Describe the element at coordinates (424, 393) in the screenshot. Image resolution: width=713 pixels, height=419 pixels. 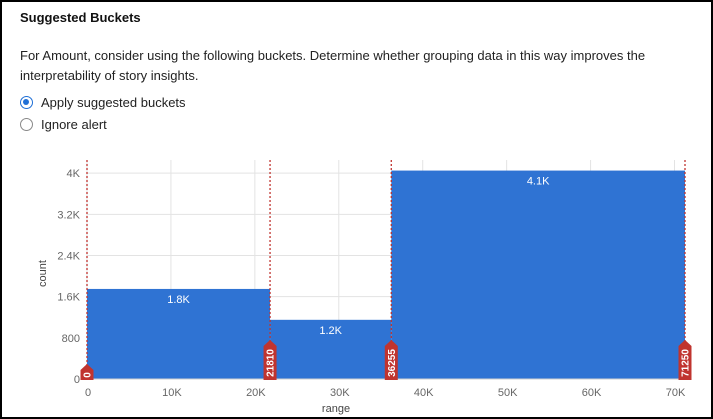
I see `x-tick-label: 40K` at that location.